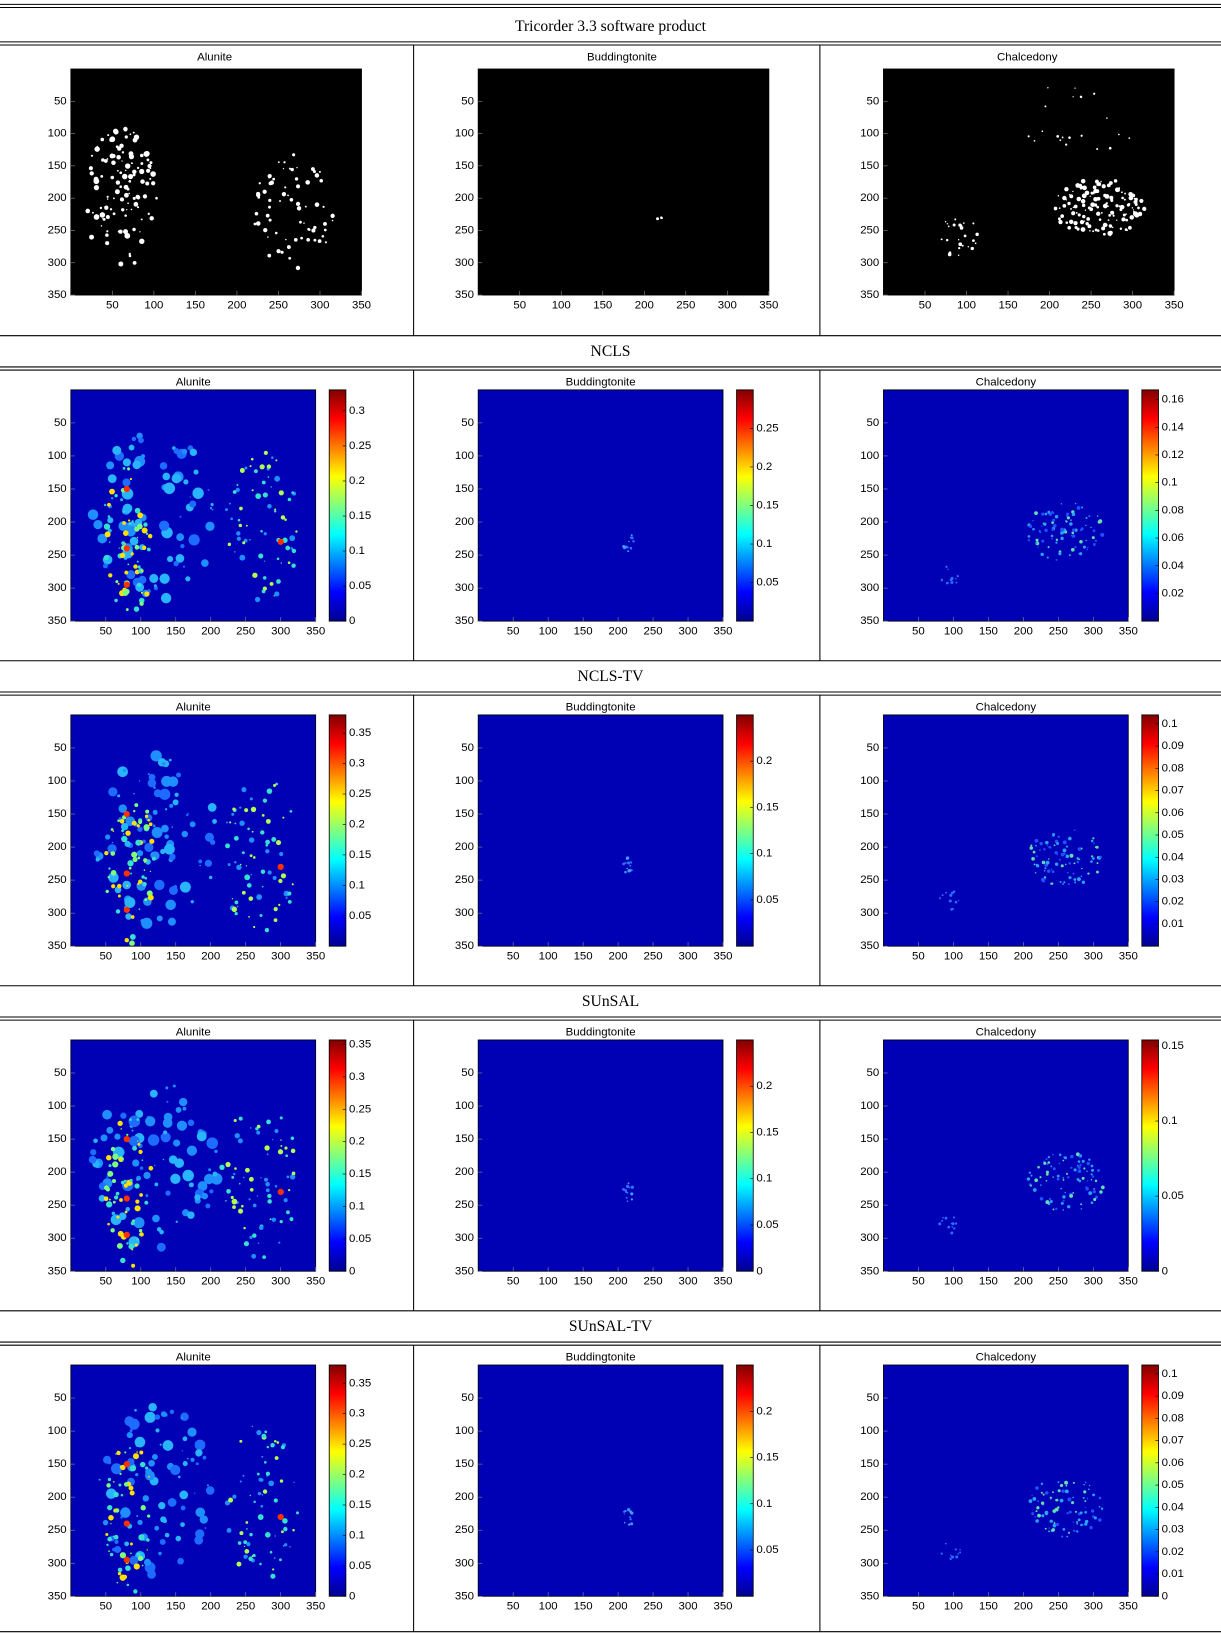 The height and width of the screenshot is (1634, 1221). Describe the element at coordinates (60, 748) in the screenshot. I see `y-tick-label: 50` at that location.